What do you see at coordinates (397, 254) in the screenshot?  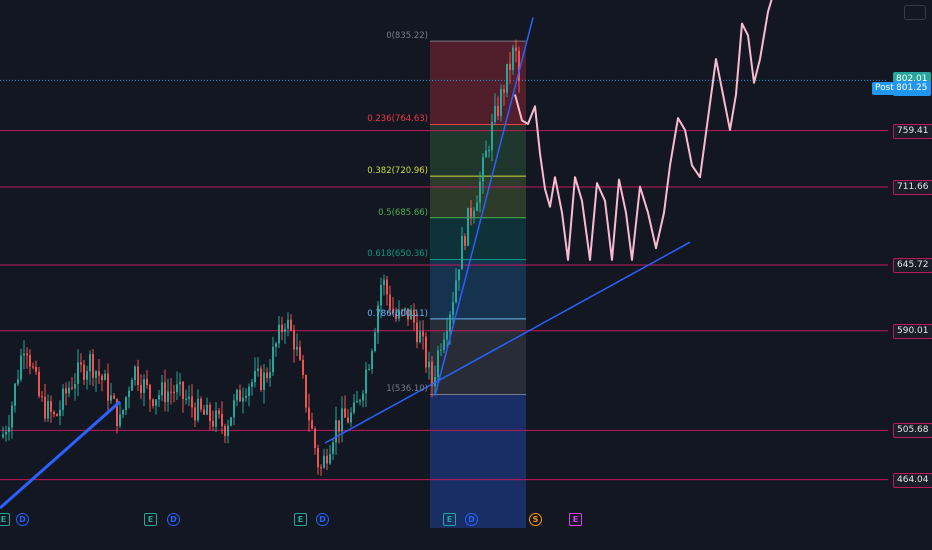 I see `fib-level-label: 0.618(650.36)` at bounding box center [397, 254].